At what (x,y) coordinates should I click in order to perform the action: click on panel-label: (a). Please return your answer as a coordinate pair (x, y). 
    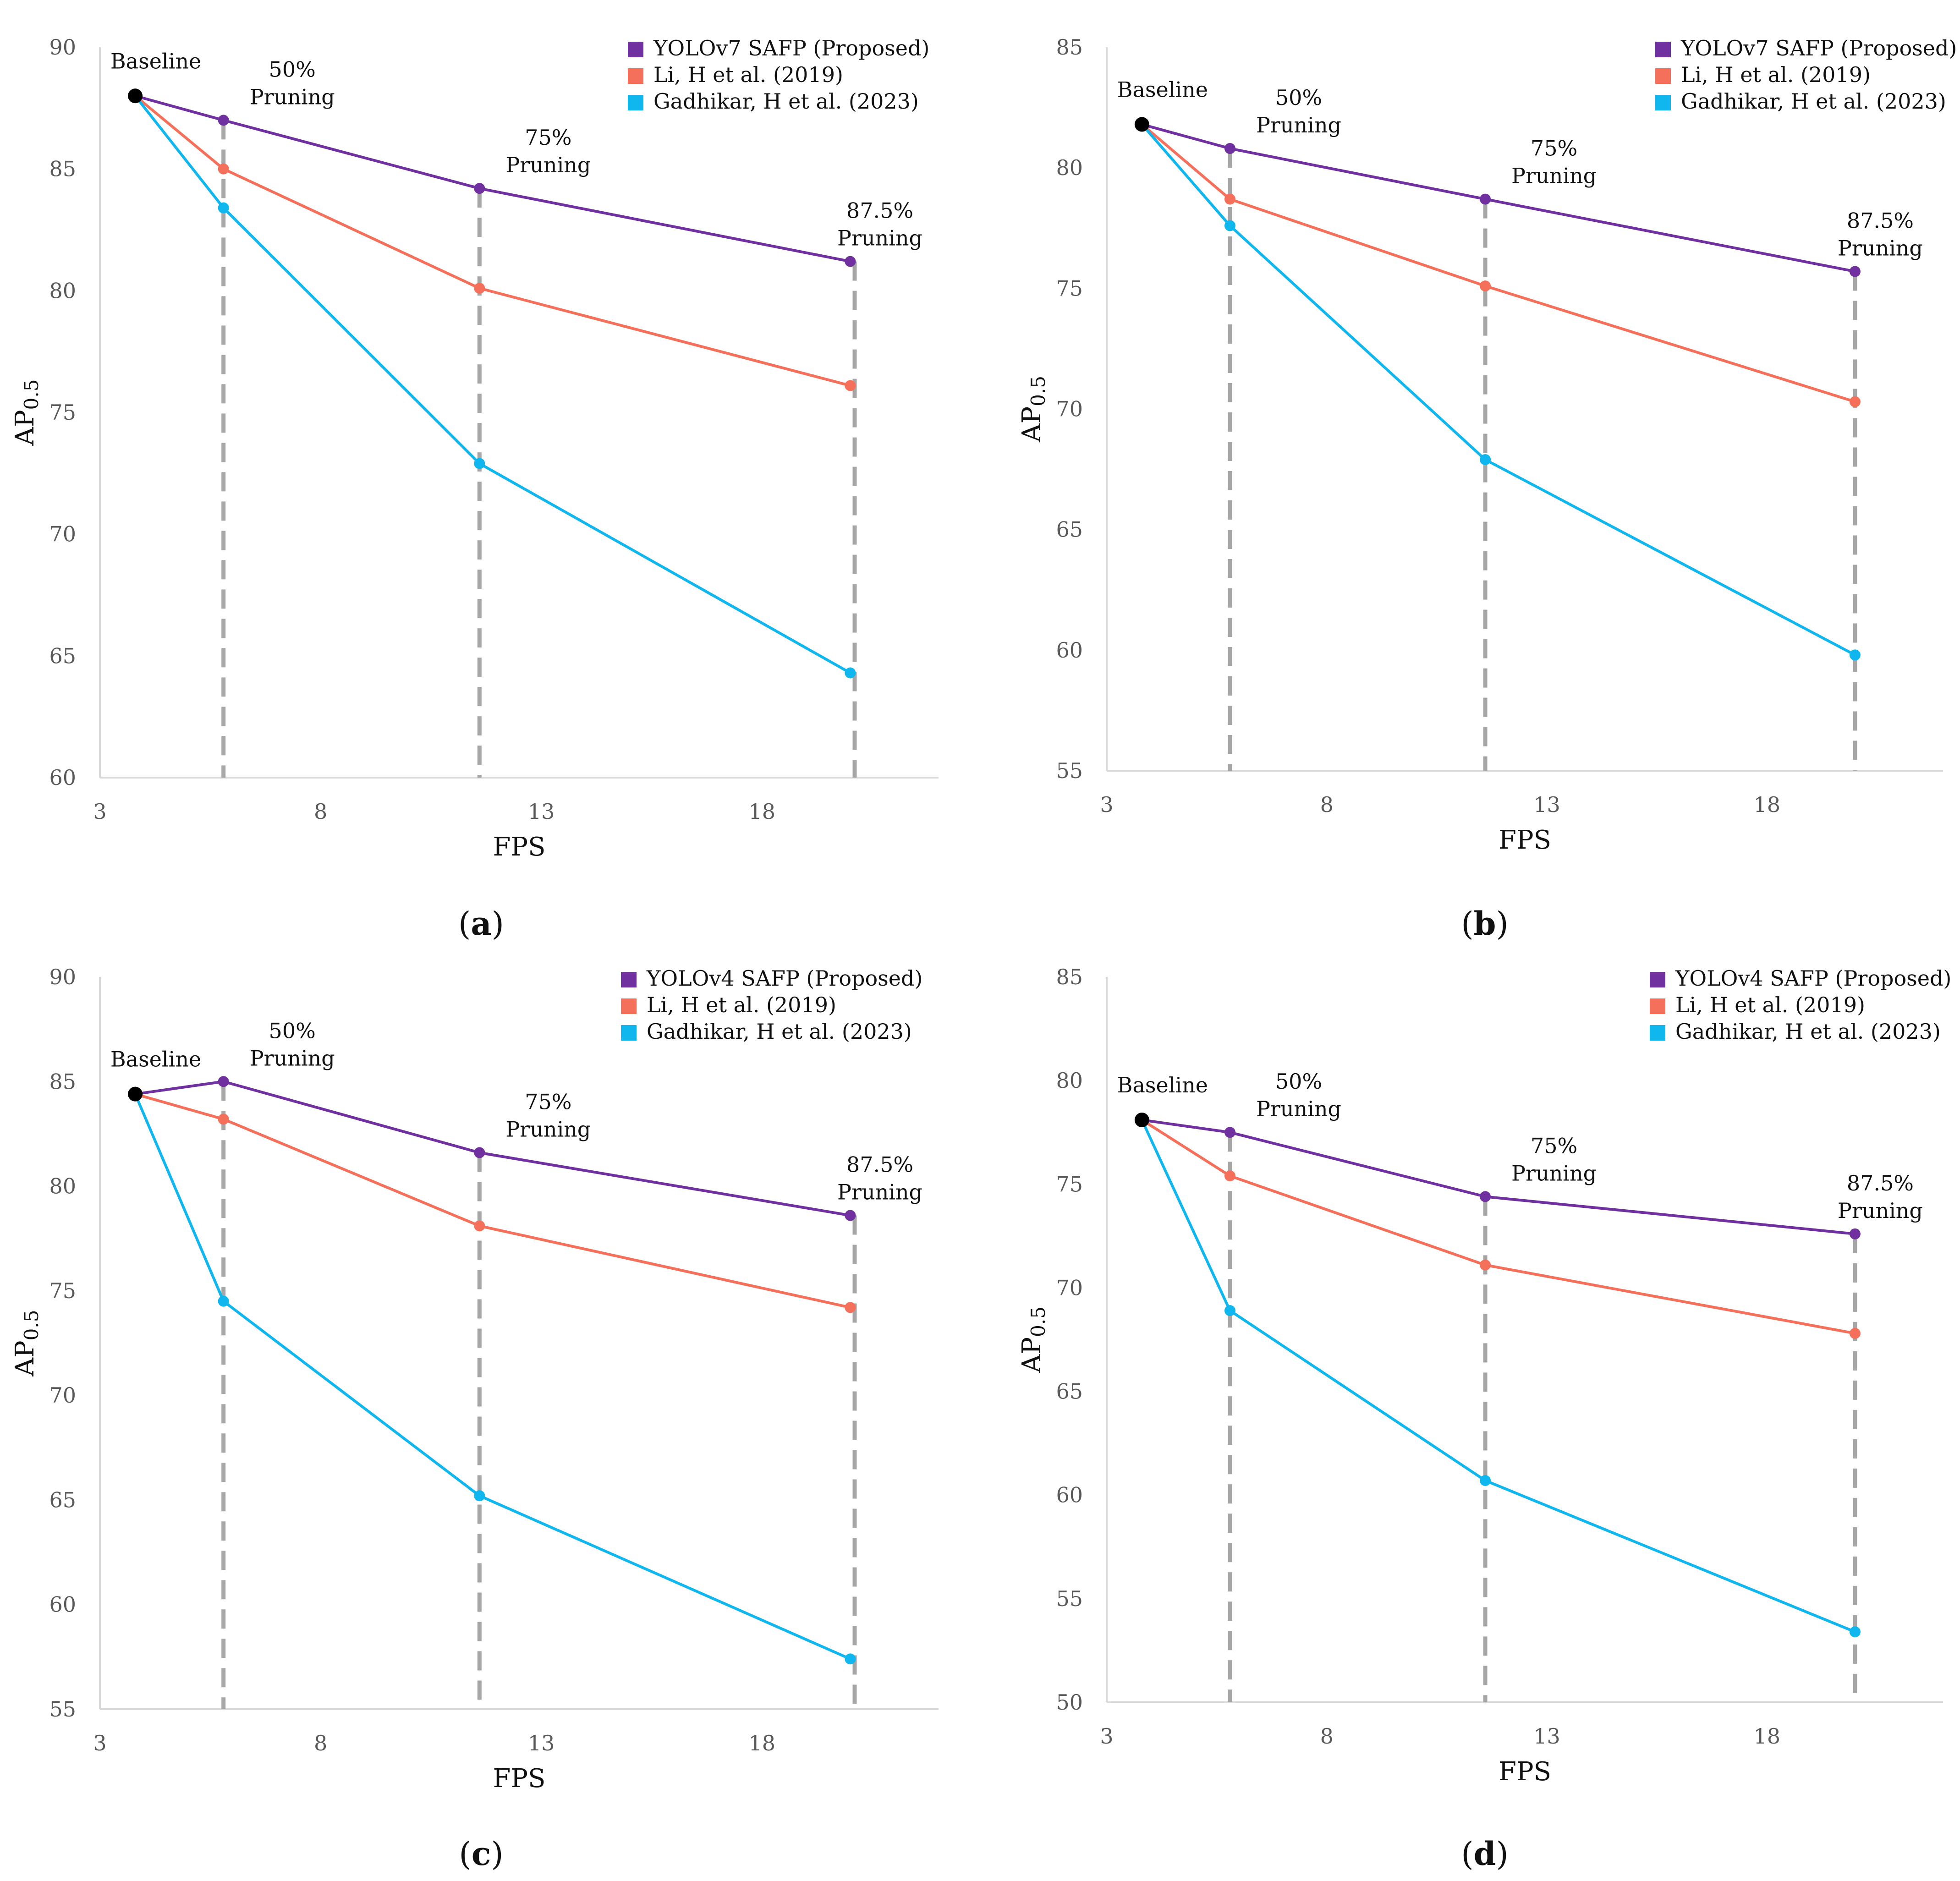
    Looking at the image, I should click on (481, 924).